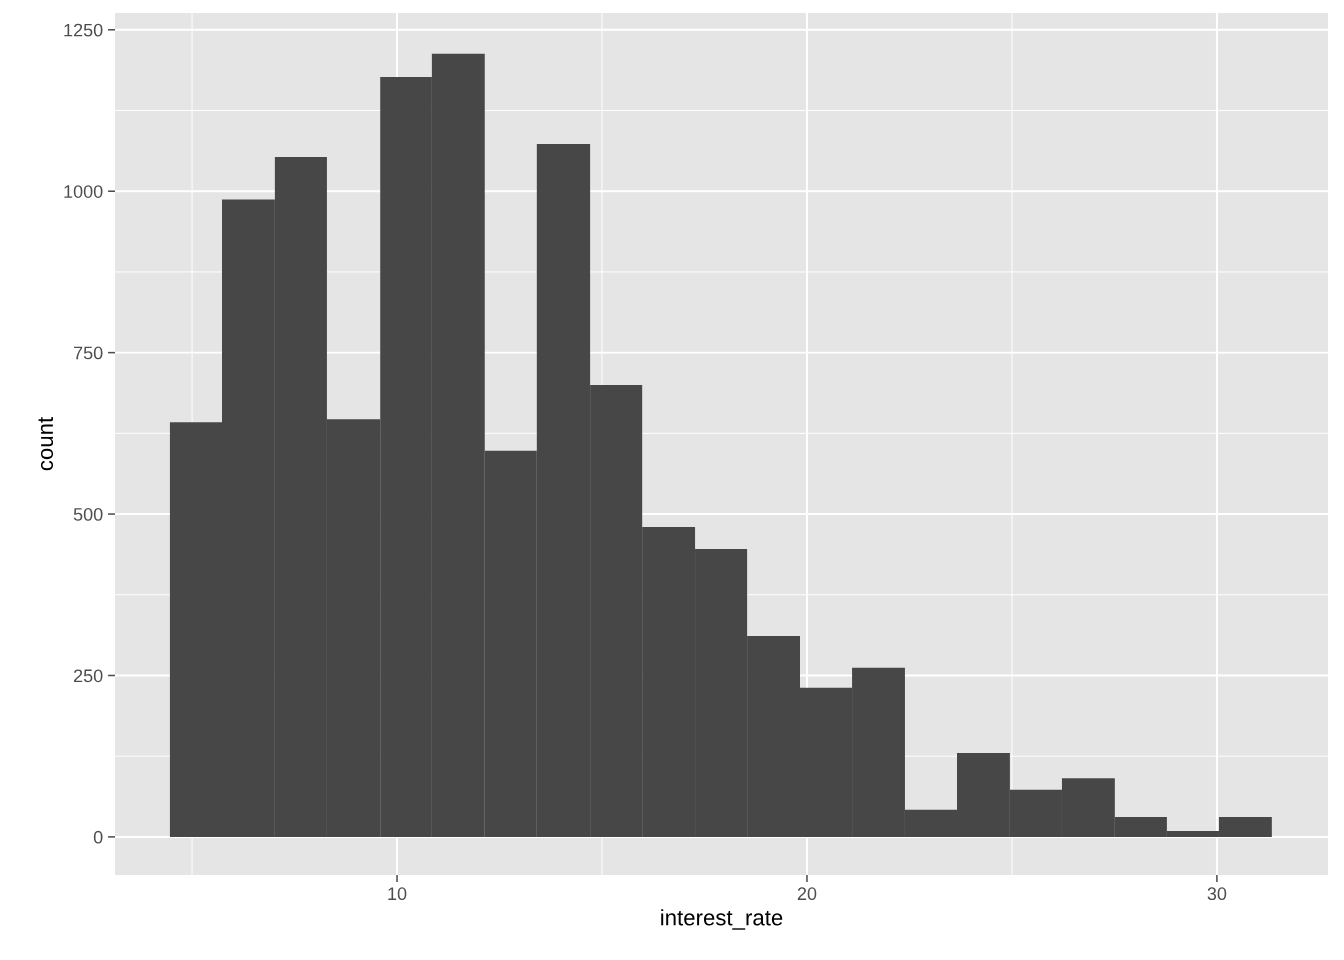 The width and height of the screenshot is (1344, 960). Describe the element at coordinates (88, 353) in the screenshot. I see `y-tick-label: 750` at that location.